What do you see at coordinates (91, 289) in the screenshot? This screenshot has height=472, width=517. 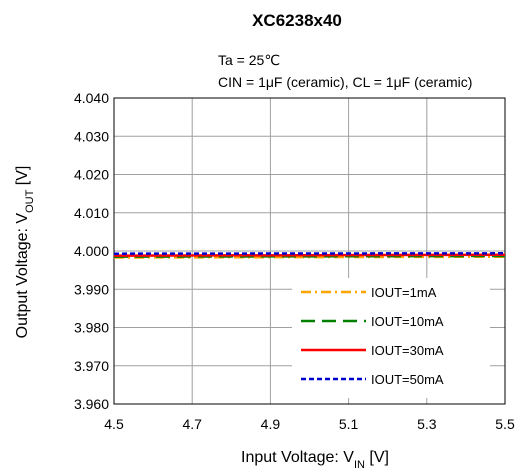 I see `y-tick-label: 3.990` at bounding box center [91, 289].